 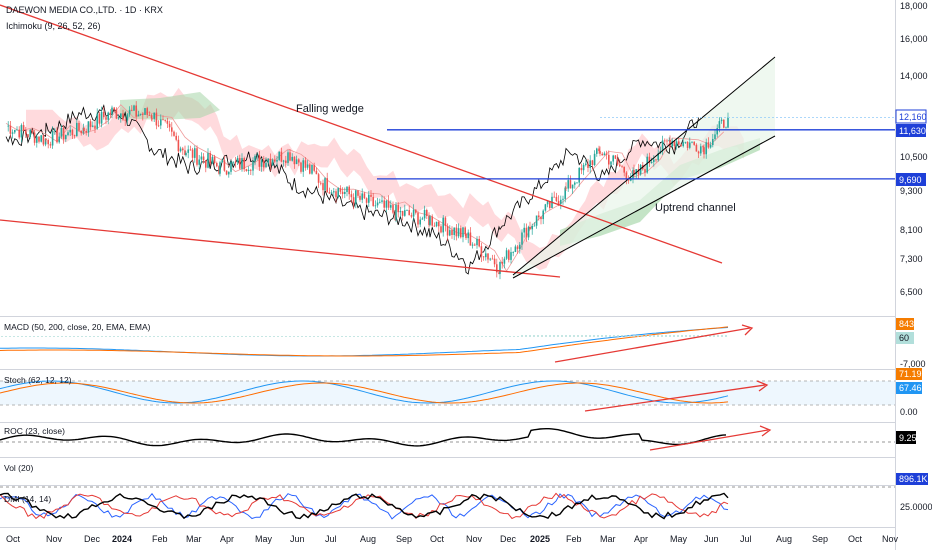 I want to click on vol-badge, so click(x=912, y=479).